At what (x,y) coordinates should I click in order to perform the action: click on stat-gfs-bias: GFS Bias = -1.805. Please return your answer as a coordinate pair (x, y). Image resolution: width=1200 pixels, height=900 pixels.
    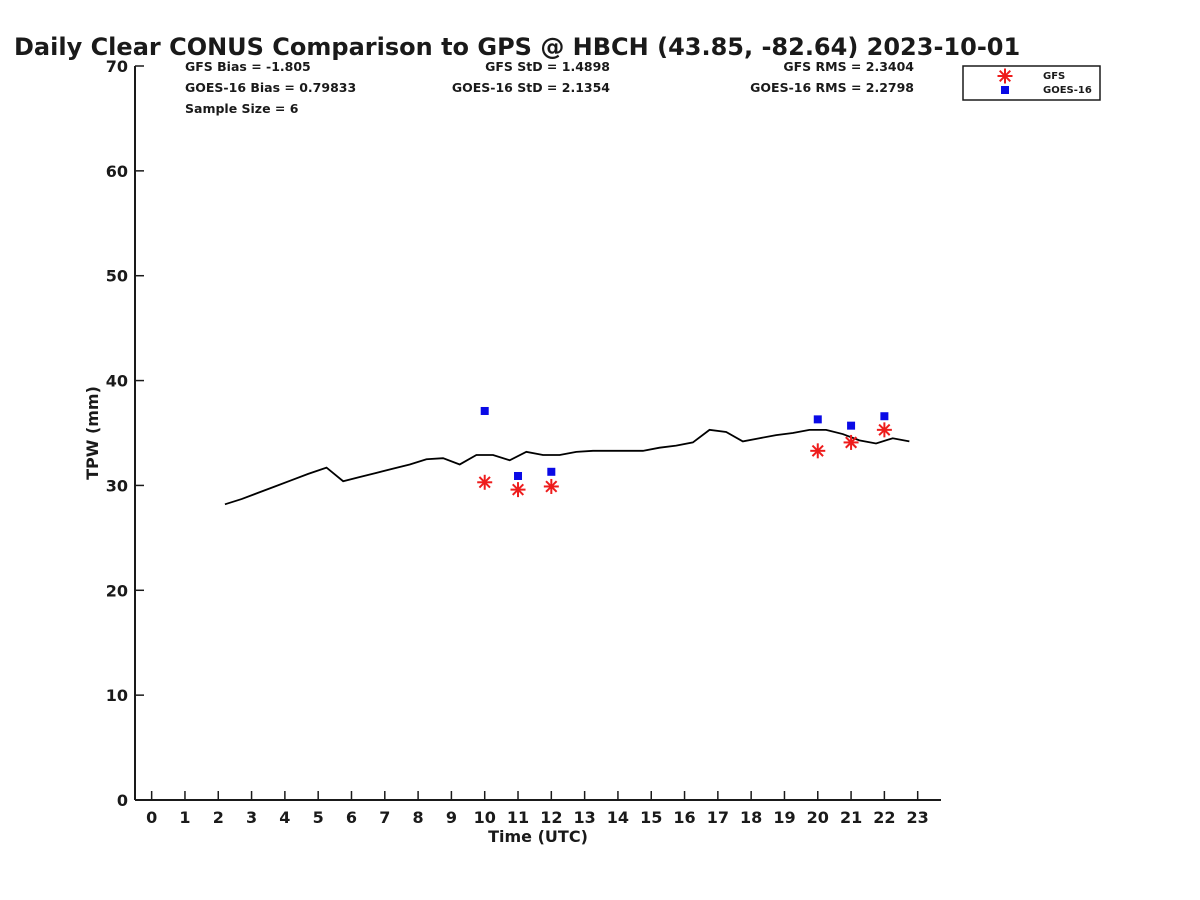
    Looking at the image, I should click on (248, 66).